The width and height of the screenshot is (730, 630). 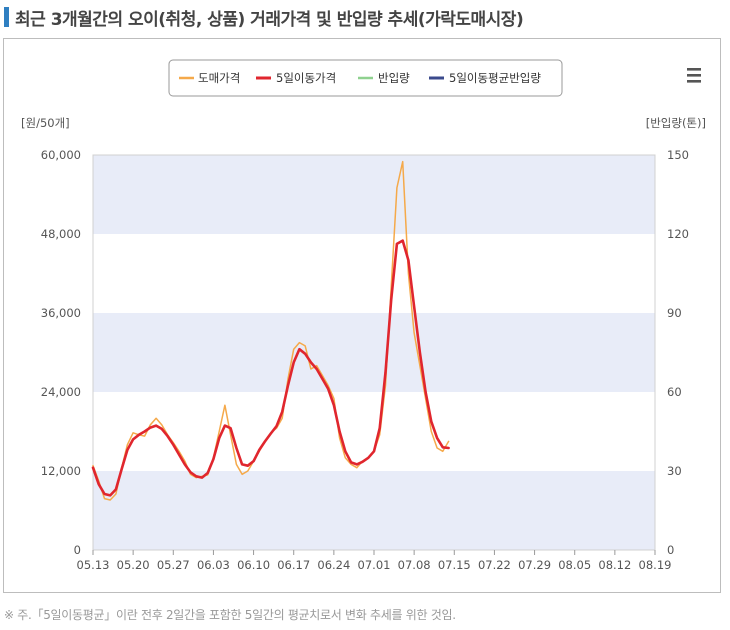 What do you see at coordinates (670, 550) in the screenshot?
I see `y-right-tick-label: 0` at bounding box center [670, 550].